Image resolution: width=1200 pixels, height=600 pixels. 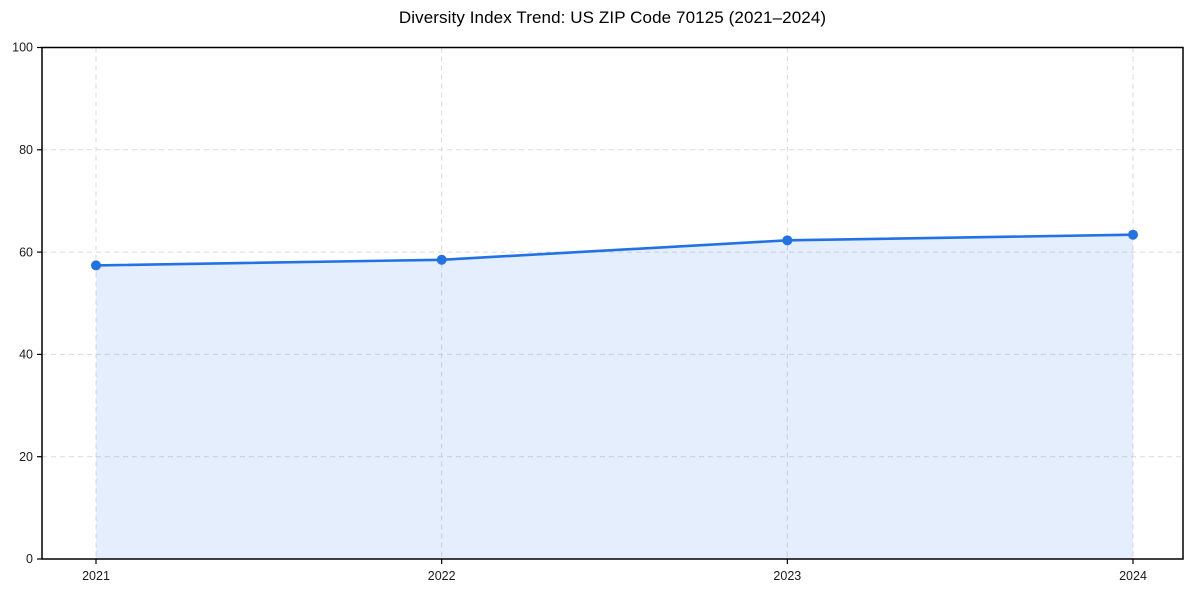 I want to click on x-tick-label: 2023, so click(x=787, y=576).